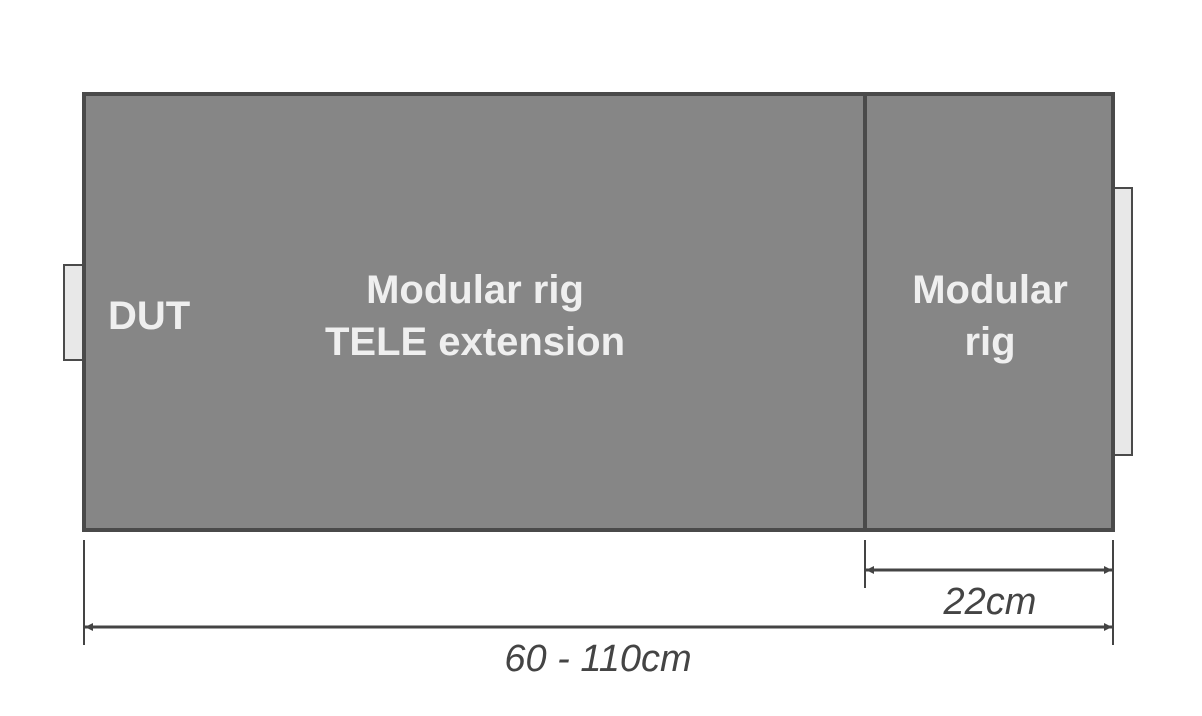 The height and width of the screenshot is (716, 1202). What do you see at coordinates (475, 342) in the screenshot?
I see `extension-label-line2: TELE extension` at bounding box center [475, 342].